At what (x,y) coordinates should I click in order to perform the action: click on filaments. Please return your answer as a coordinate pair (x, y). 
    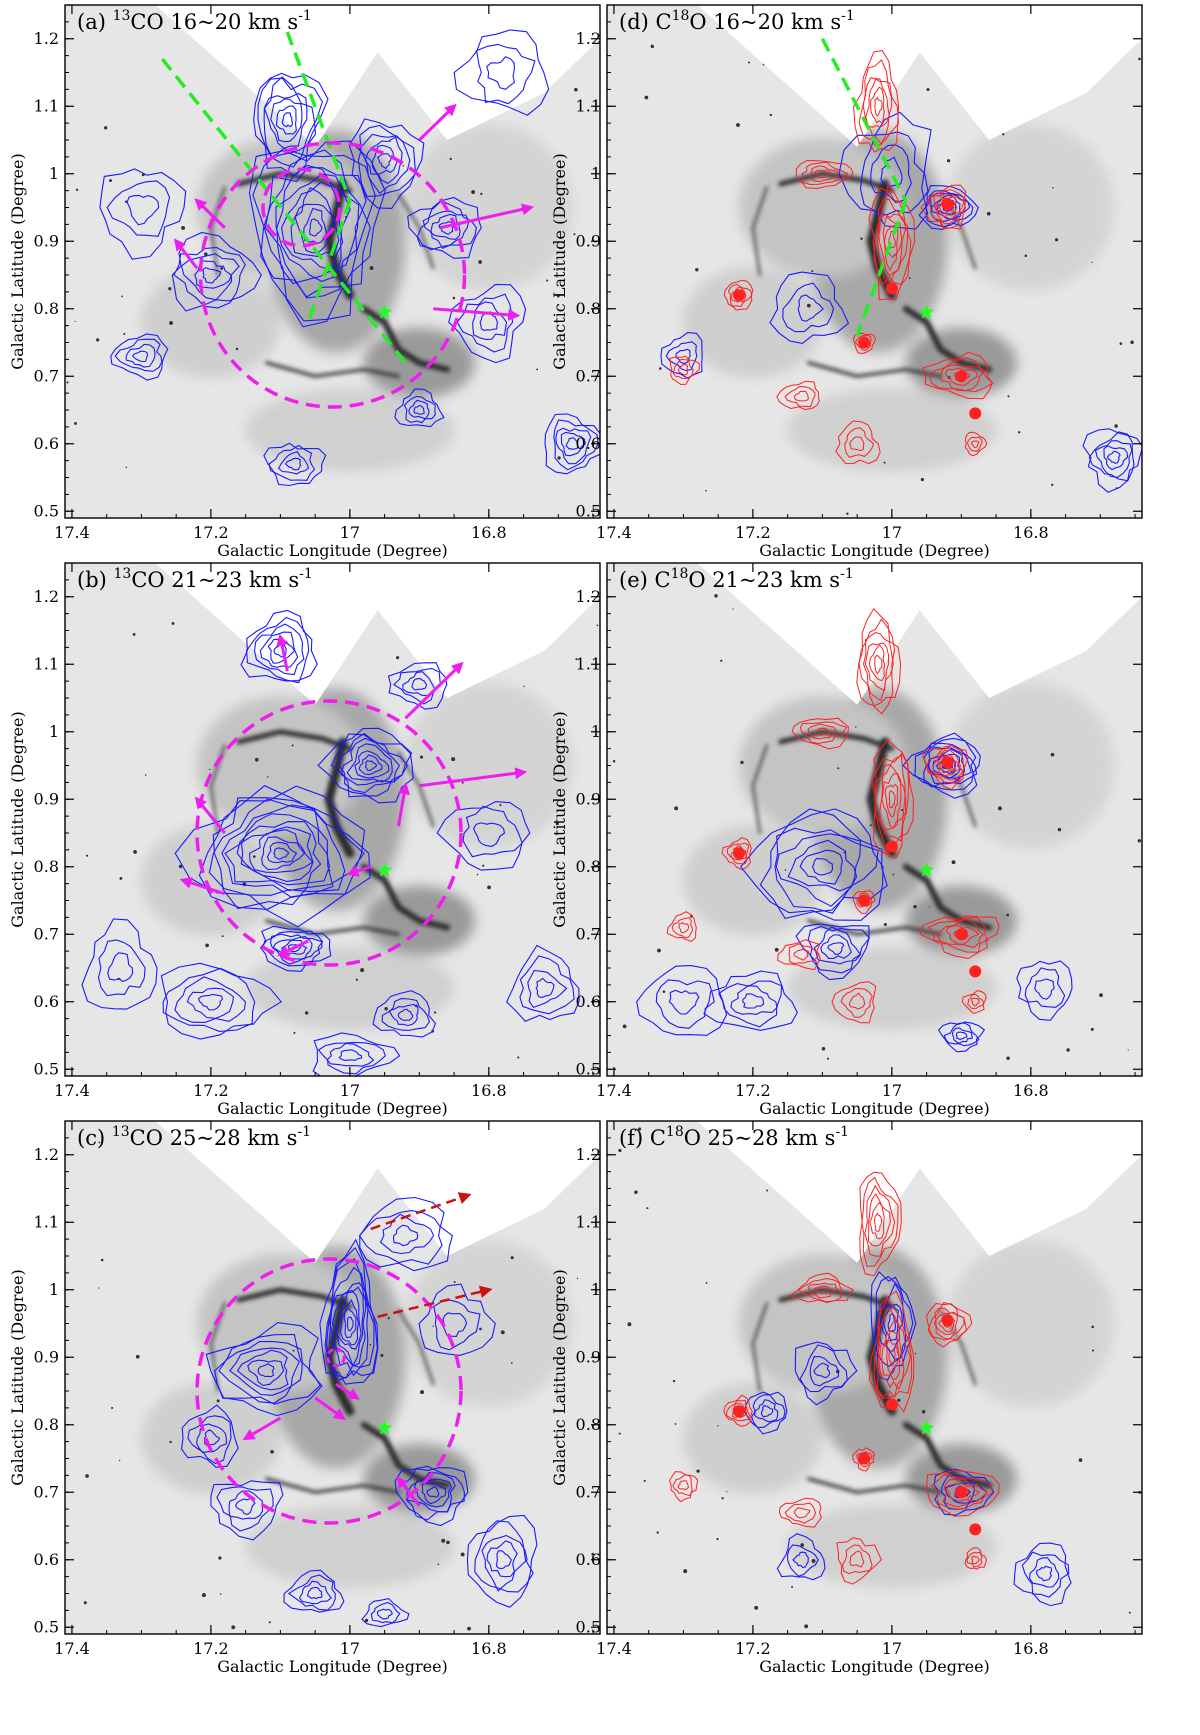
    Looking at the image, I should click on (872, 274).